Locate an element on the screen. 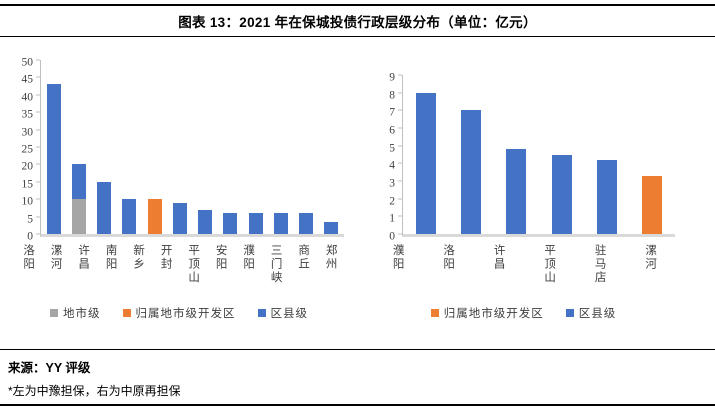  footnote-text: *左为中豫担保，右为中原再担保 is located at coordinates (94, 391).